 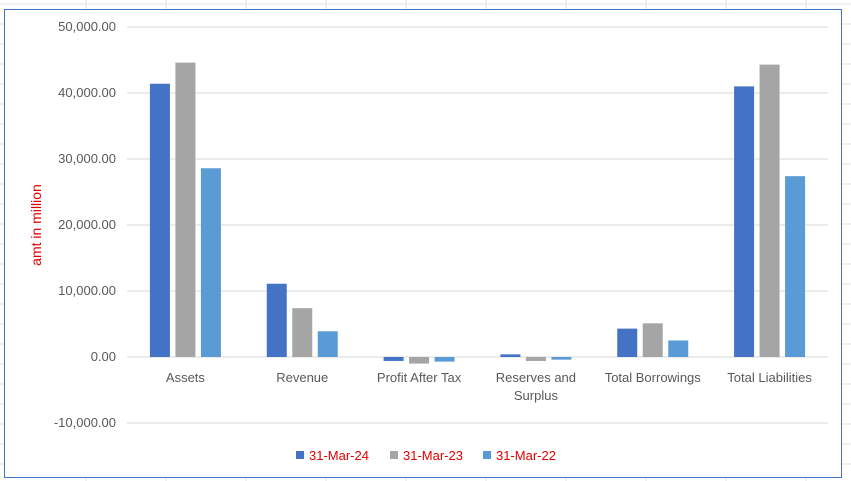 I want to click on y-tick-label: 50,000.00, so click(x=87, y=26).